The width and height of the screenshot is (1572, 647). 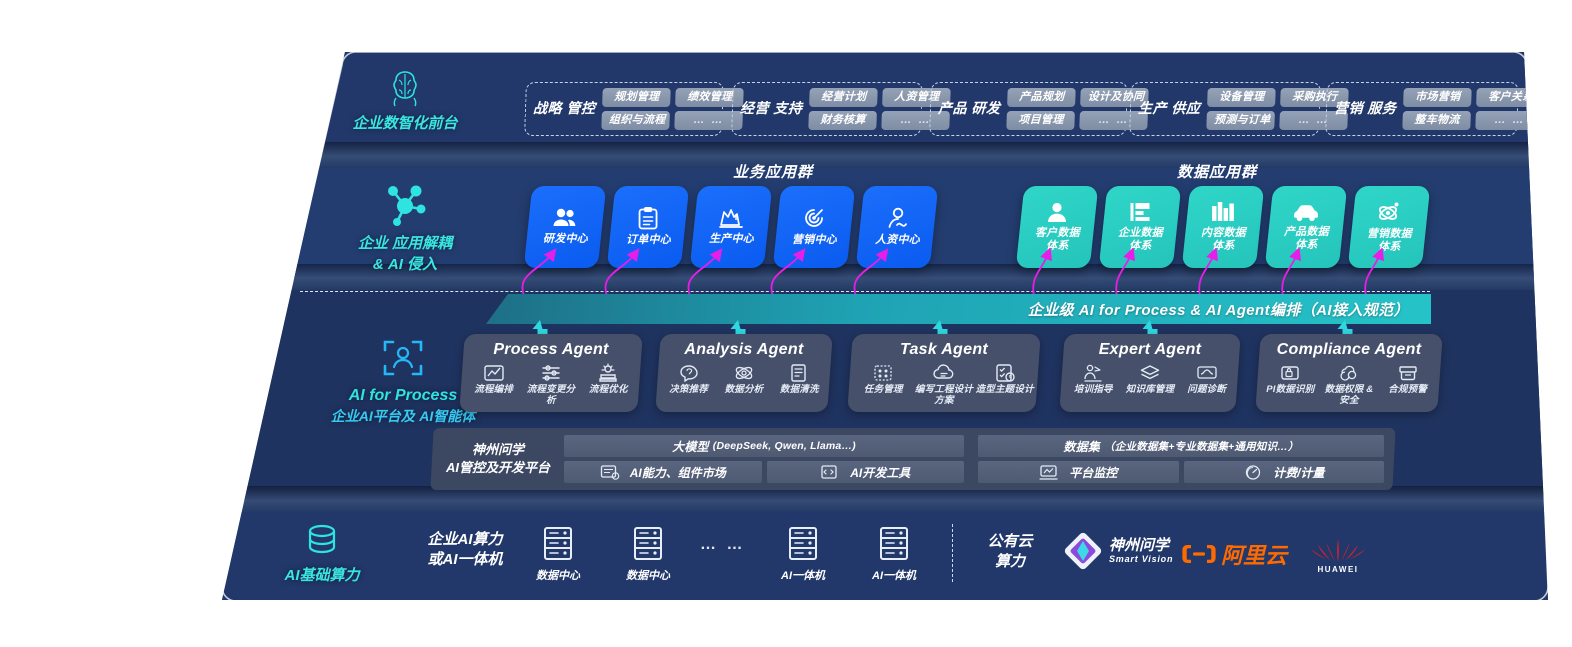 I want to click on infra-node-3: AI一体机, so click(x=803, y=554).